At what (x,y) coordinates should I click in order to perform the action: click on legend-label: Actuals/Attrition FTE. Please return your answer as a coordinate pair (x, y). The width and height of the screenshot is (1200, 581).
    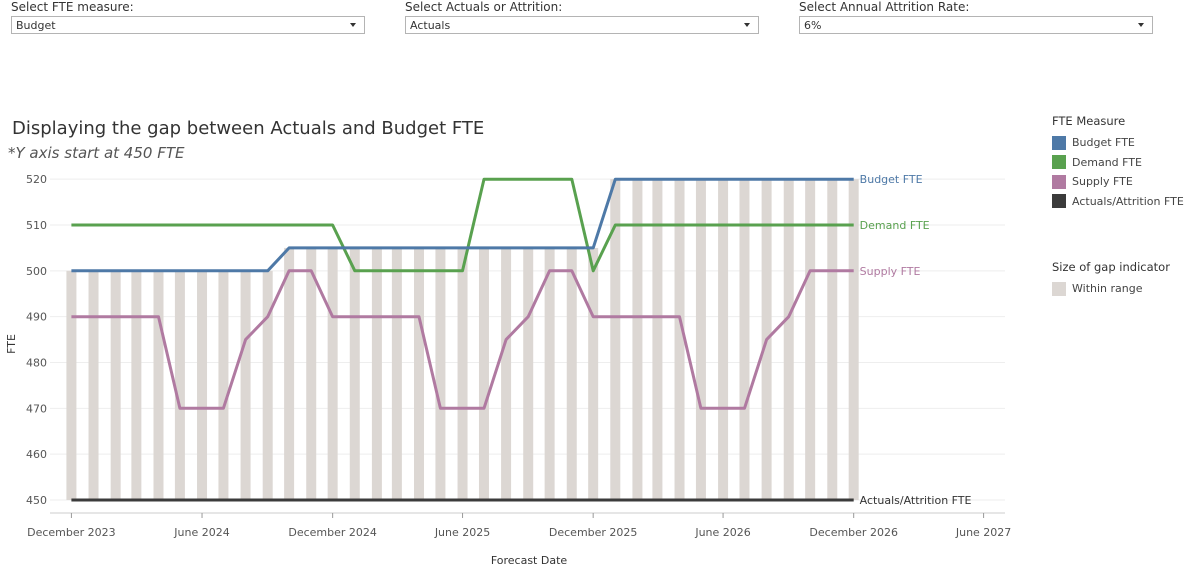
    Looking at the image, I should click on (1128, 201).